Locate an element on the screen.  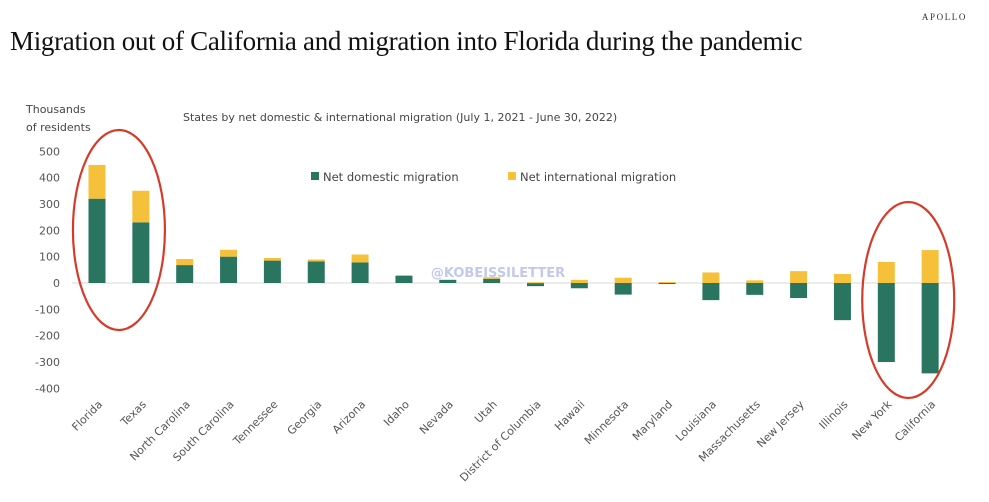
legend-swatch-domestic is located at coordinates (315, 176).